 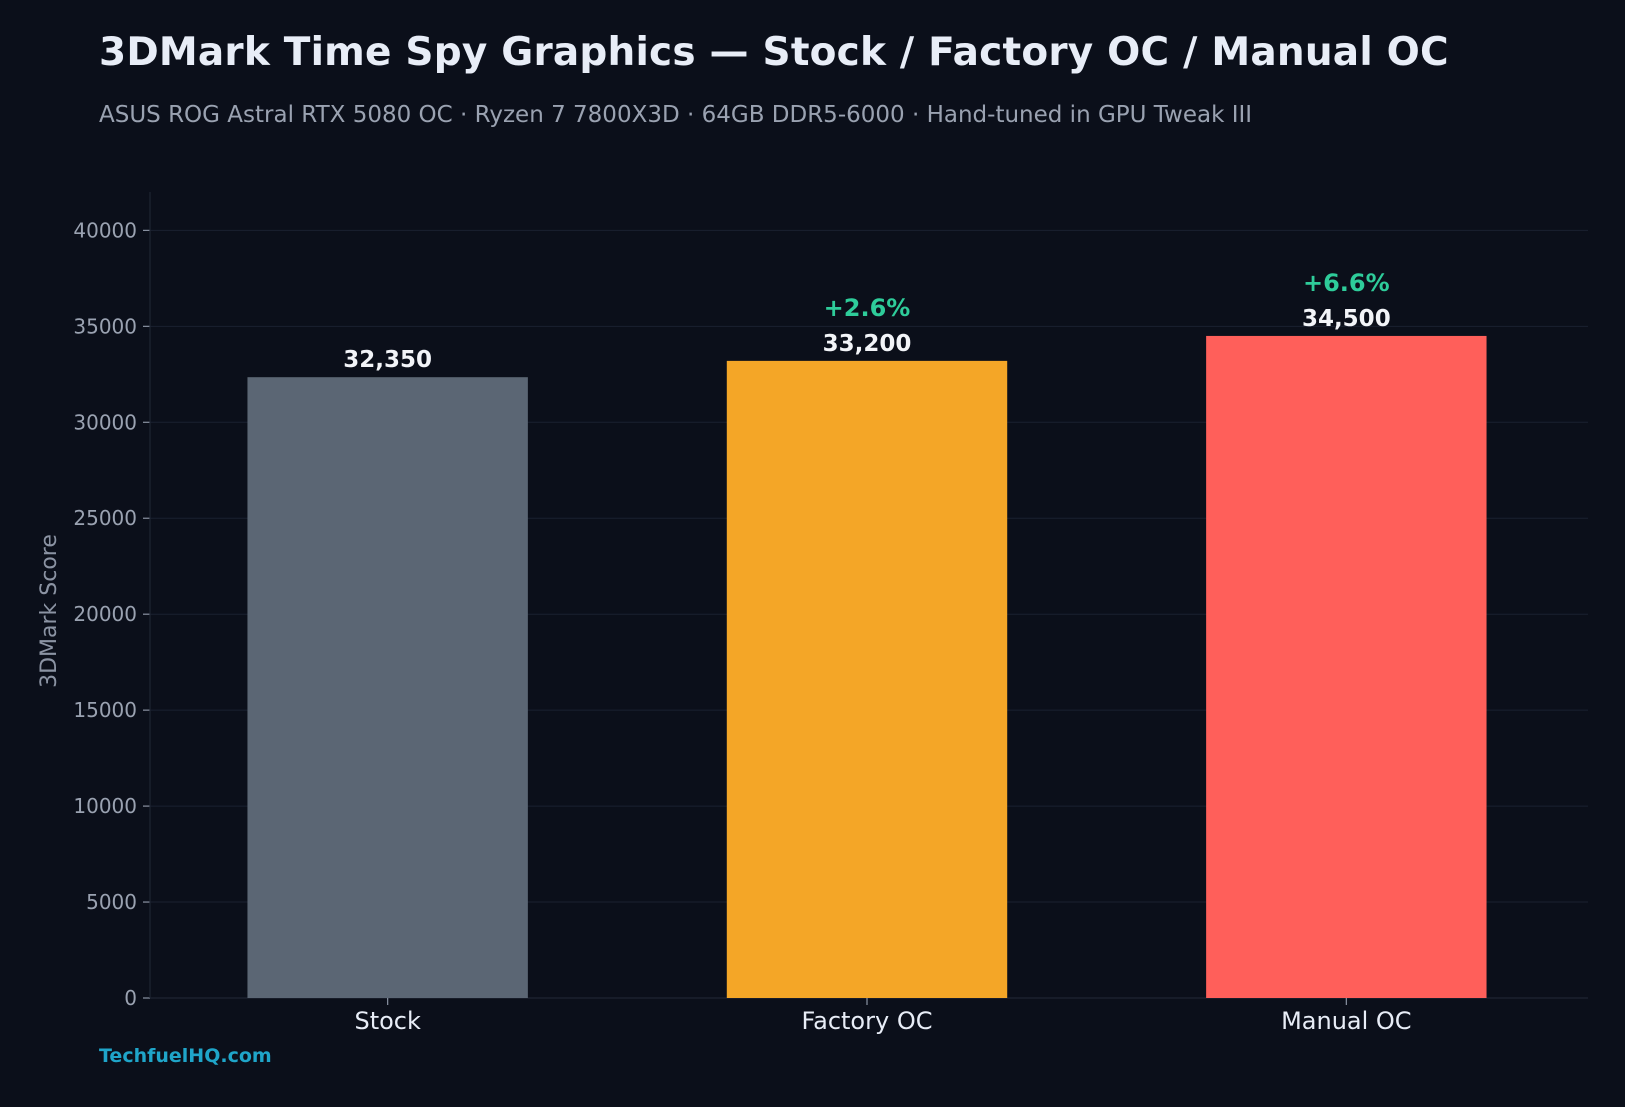 What do you see at coordinates (387, 1021) in the screenshot?
I see `x-tick-label: Stock` at bounding box center [387, 1021].